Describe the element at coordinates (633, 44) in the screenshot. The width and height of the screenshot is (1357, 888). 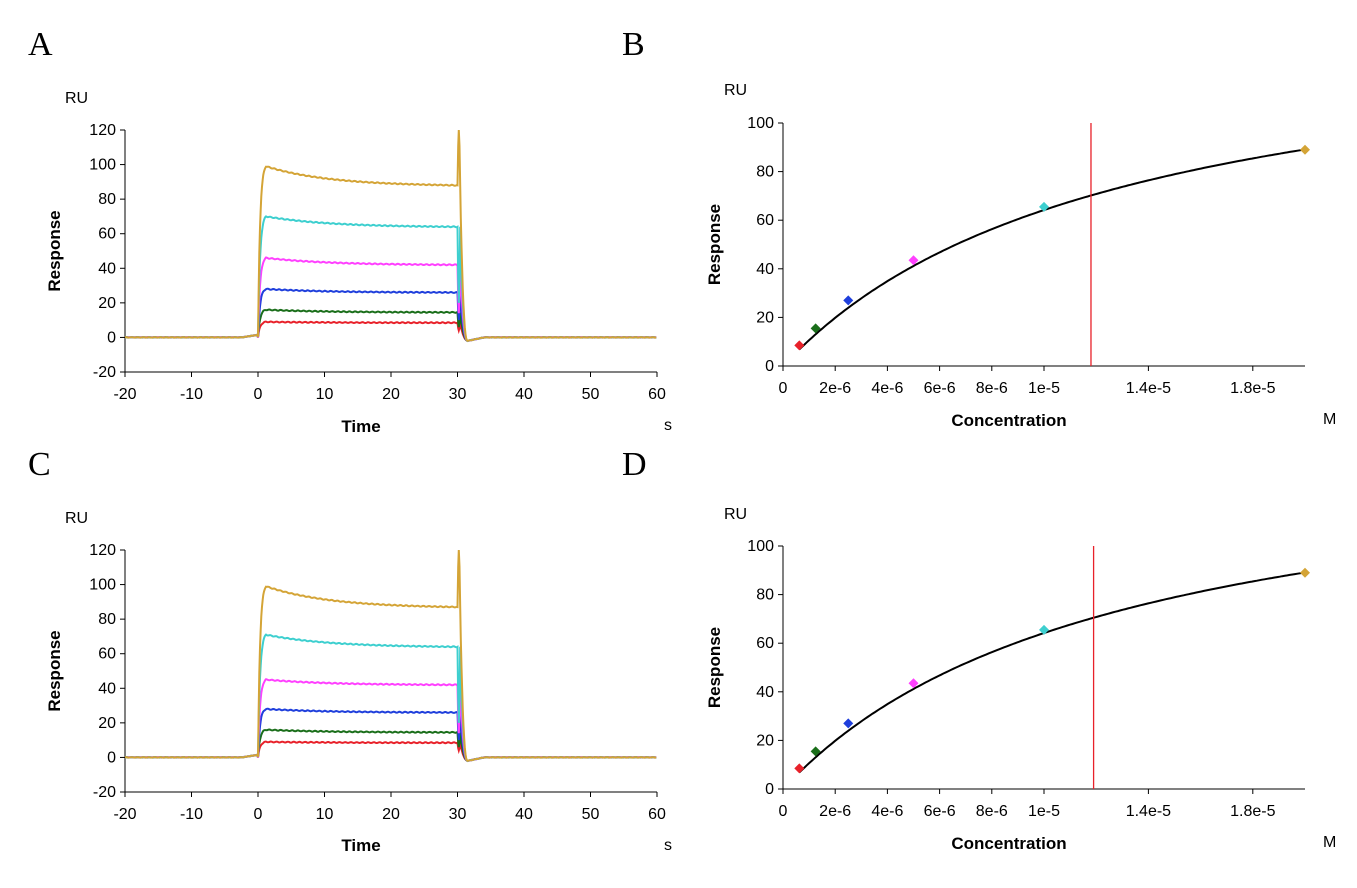
I see `panel-label: B` at that location.